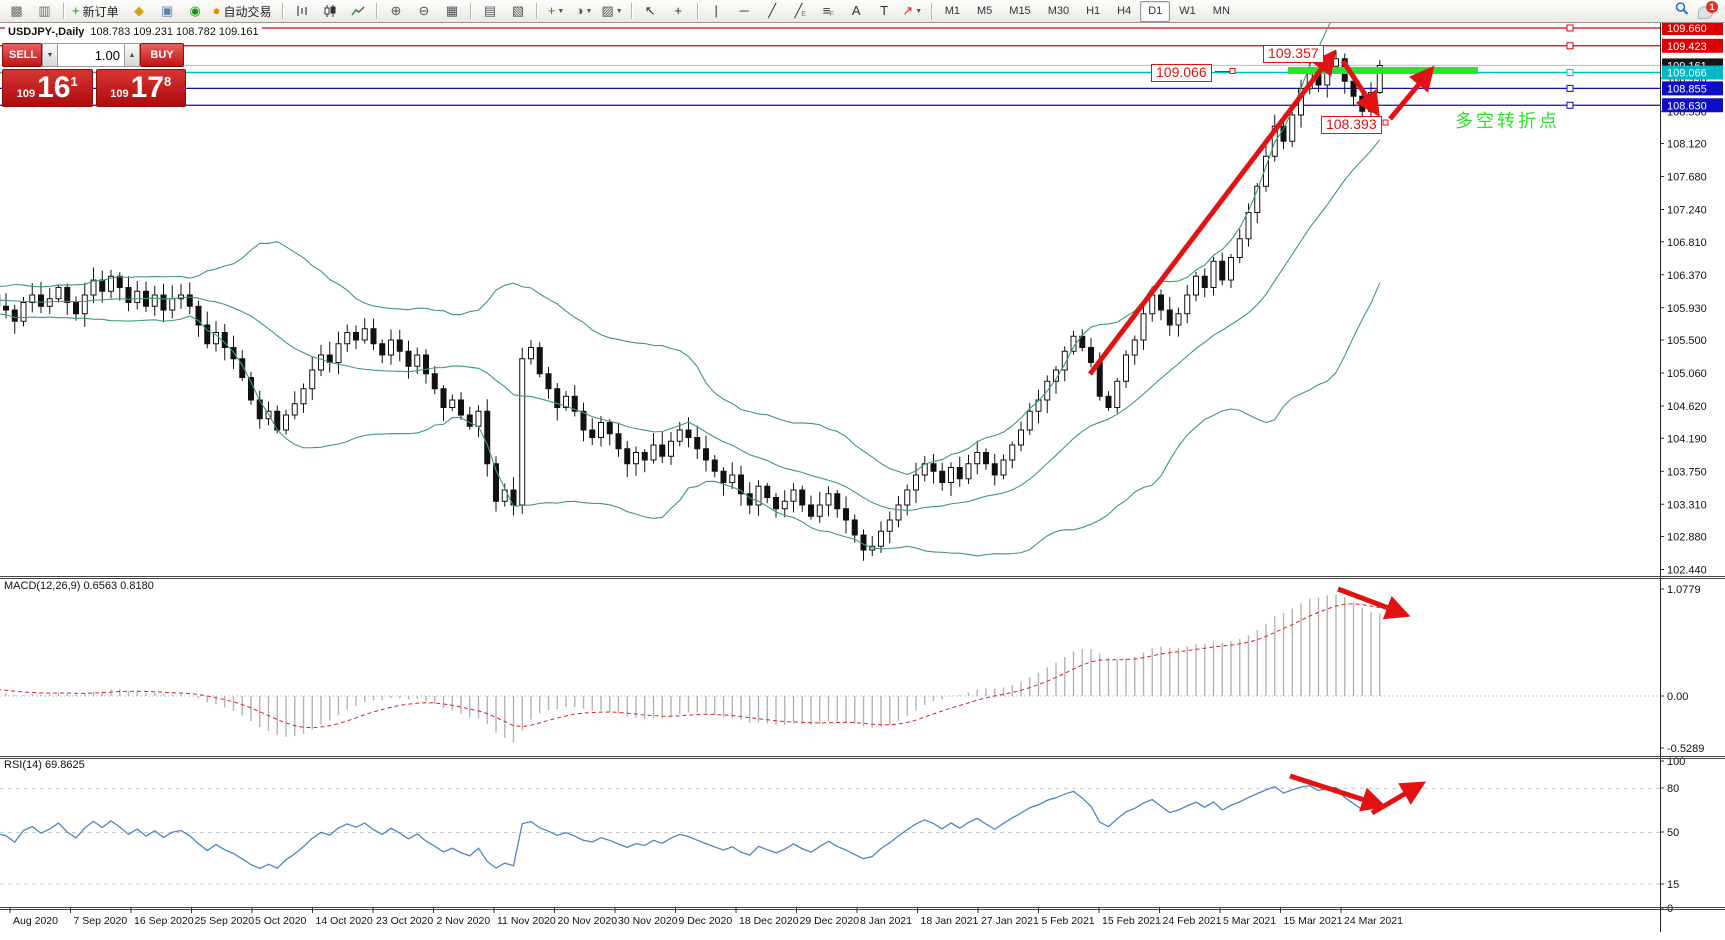 Image resolution: width=1725 pixels, height=940 pixels. I want to click on lot-decrease-button: ▼, so click(50, 55).